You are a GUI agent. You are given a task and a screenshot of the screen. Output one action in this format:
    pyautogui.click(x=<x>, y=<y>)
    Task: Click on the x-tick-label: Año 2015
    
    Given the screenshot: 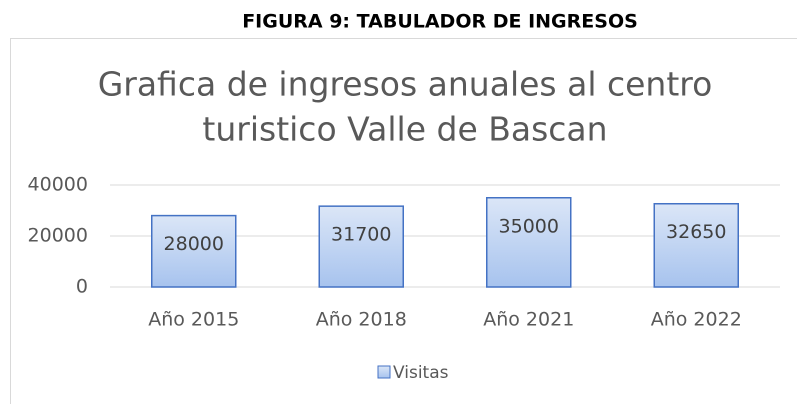 What is the action you would take?
    pyautogui.click(x=193, y=320)
    